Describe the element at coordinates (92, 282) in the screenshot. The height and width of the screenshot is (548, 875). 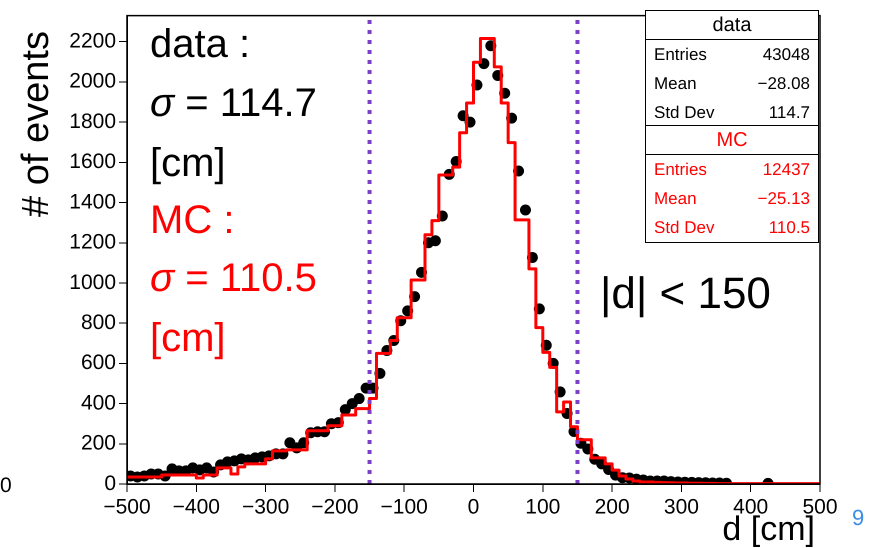
I see `y-tick-label: 1000` at that location.